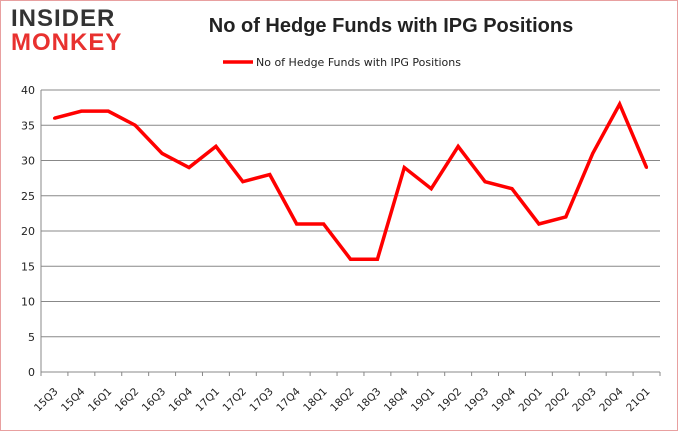 The height and width of the screenshot is (431, 678). I want to click on x-tick-label: 20Q3, so click(584, 400).